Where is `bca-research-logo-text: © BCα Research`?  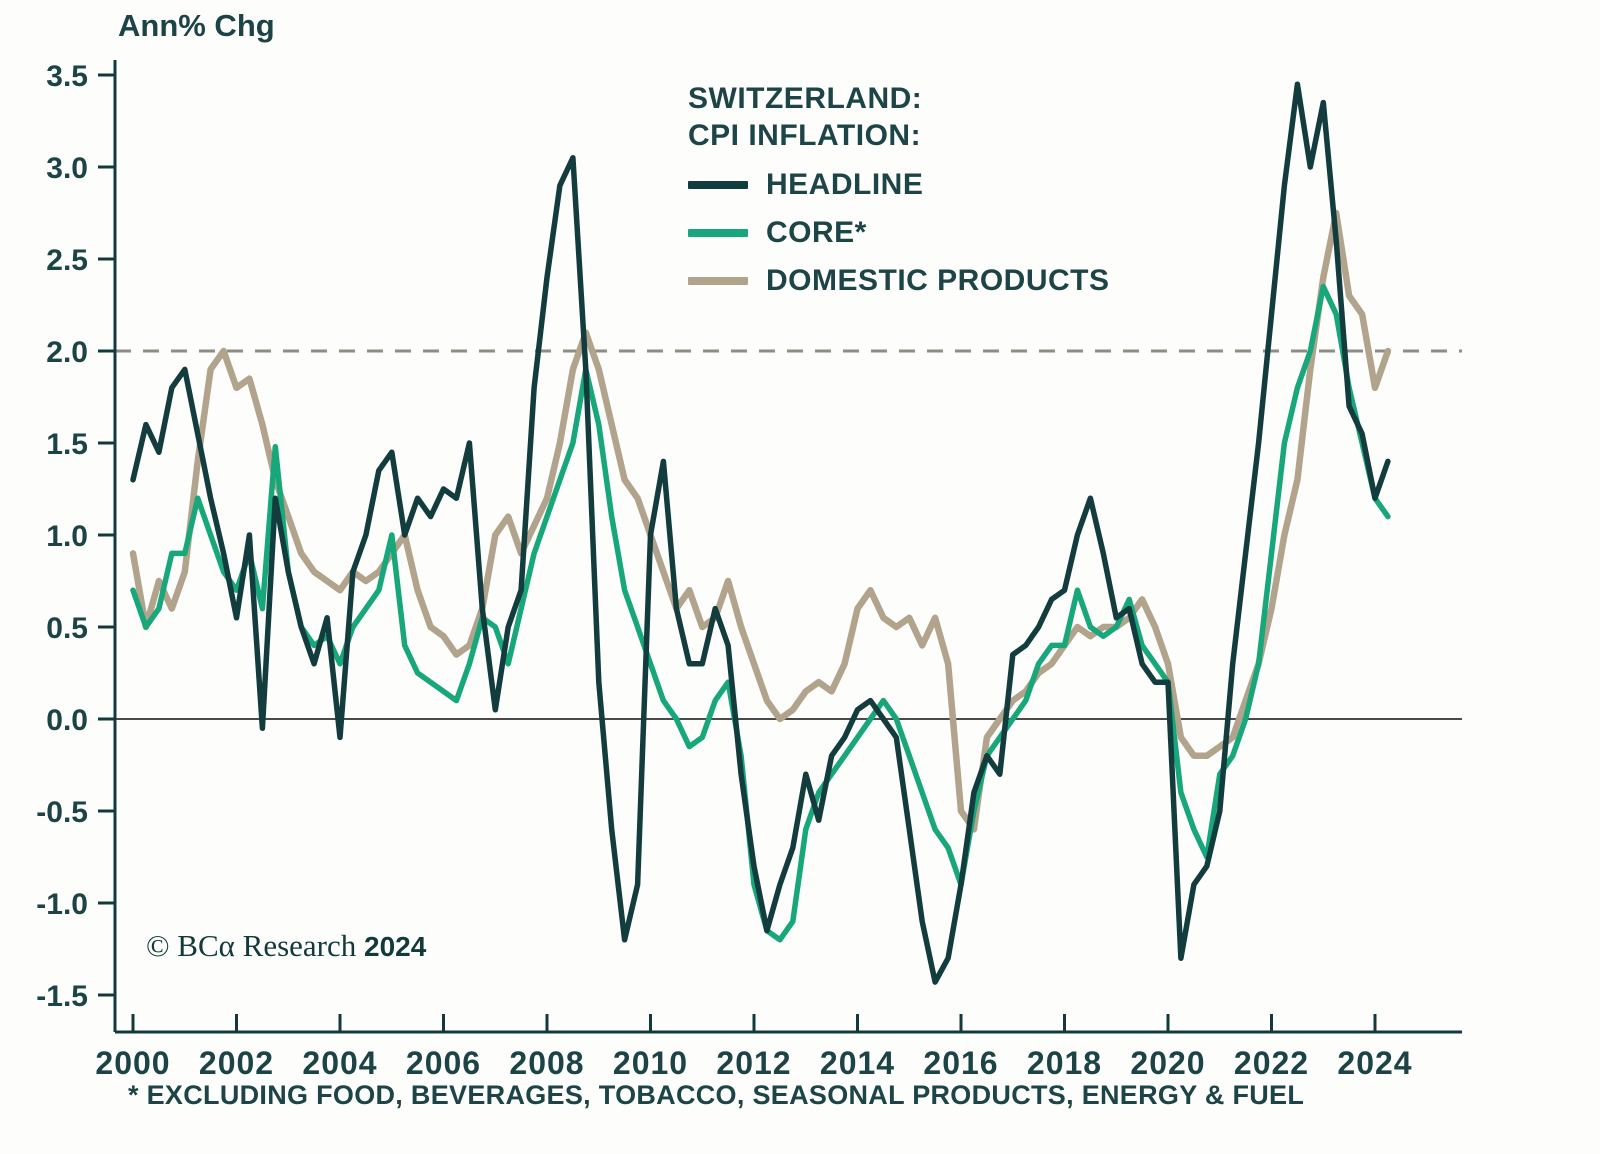 bca-research-logo-text: © BCα Research is located at coordinates (251, 945).